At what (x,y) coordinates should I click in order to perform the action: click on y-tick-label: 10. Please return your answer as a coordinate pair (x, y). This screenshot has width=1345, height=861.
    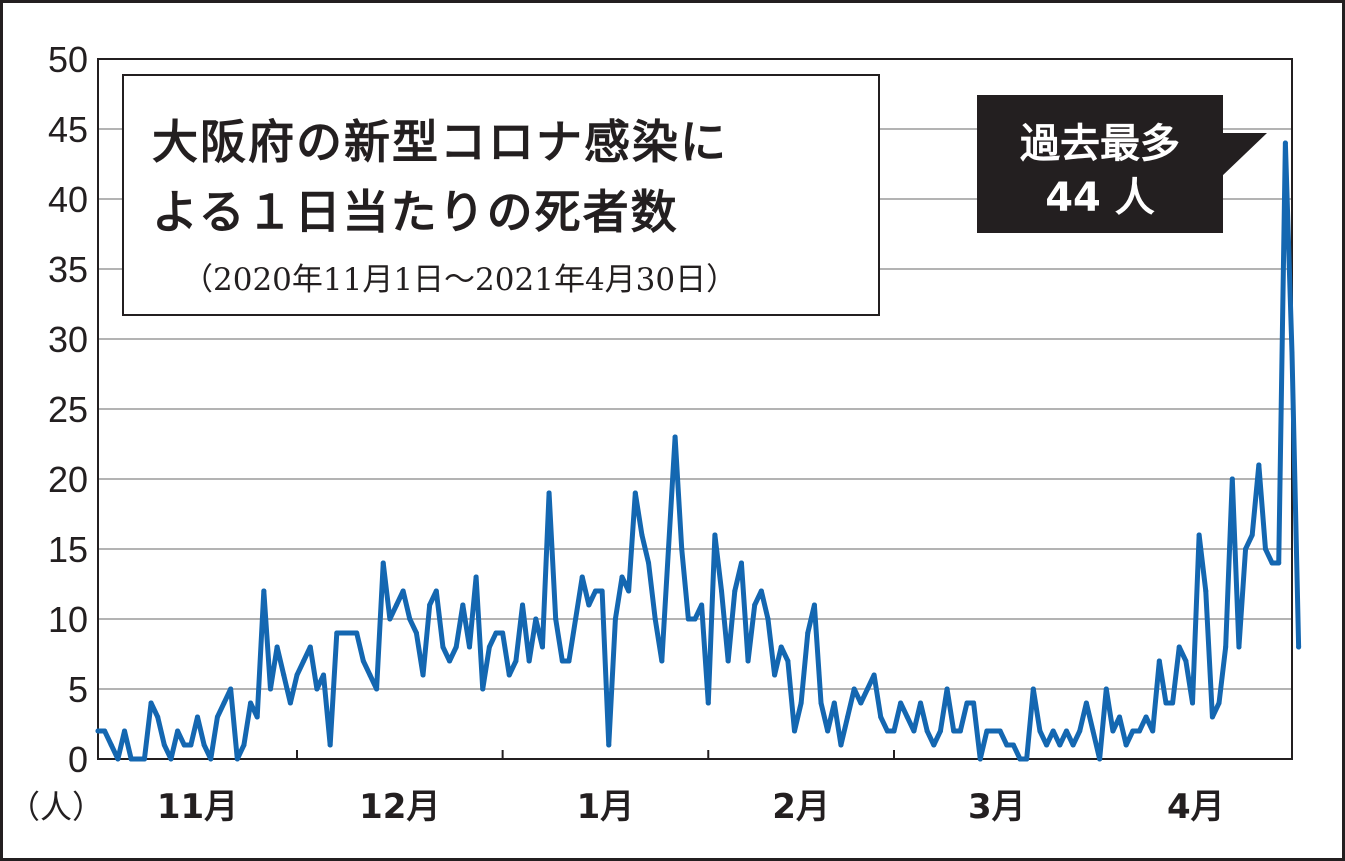
    Looking at the image, I should click on (68, 619).